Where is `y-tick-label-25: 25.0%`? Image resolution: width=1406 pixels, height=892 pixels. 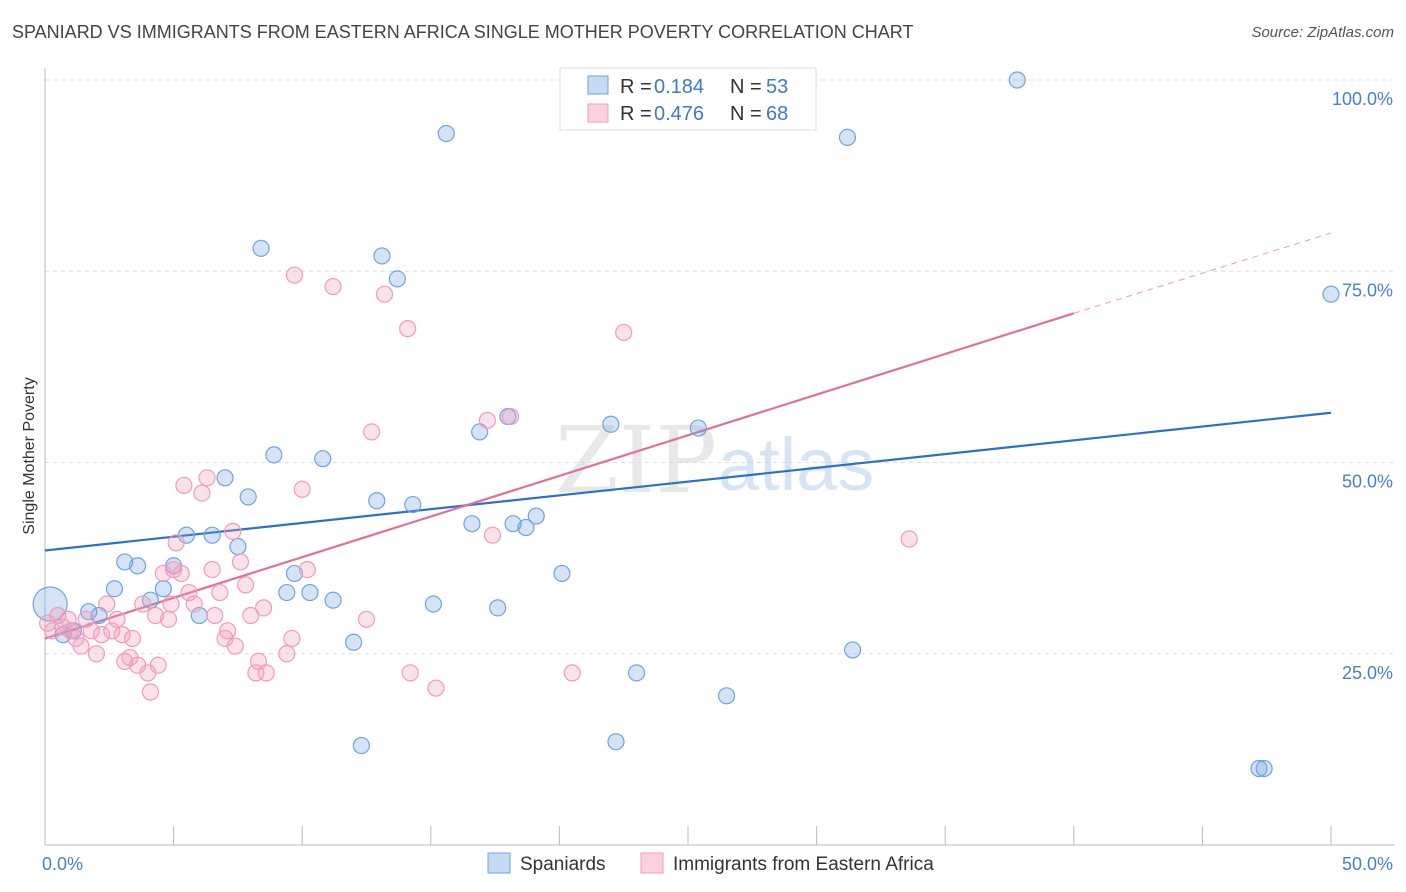 y-tick-label-25: 25.0% is located at coordinates (1367, 673).